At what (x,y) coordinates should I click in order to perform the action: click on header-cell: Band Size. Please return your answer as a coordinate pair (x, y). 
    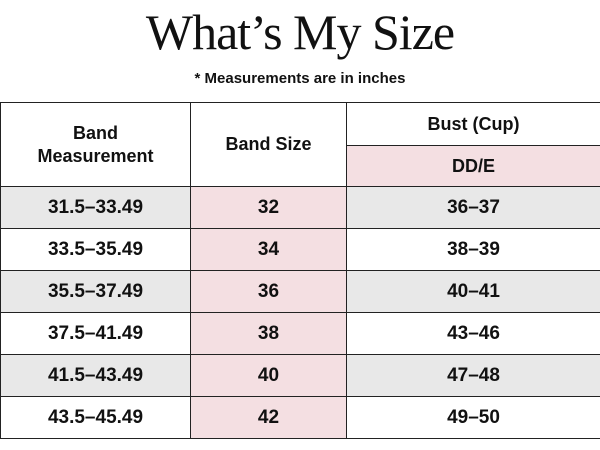
    Looking at the image, I should click on (268, 144).